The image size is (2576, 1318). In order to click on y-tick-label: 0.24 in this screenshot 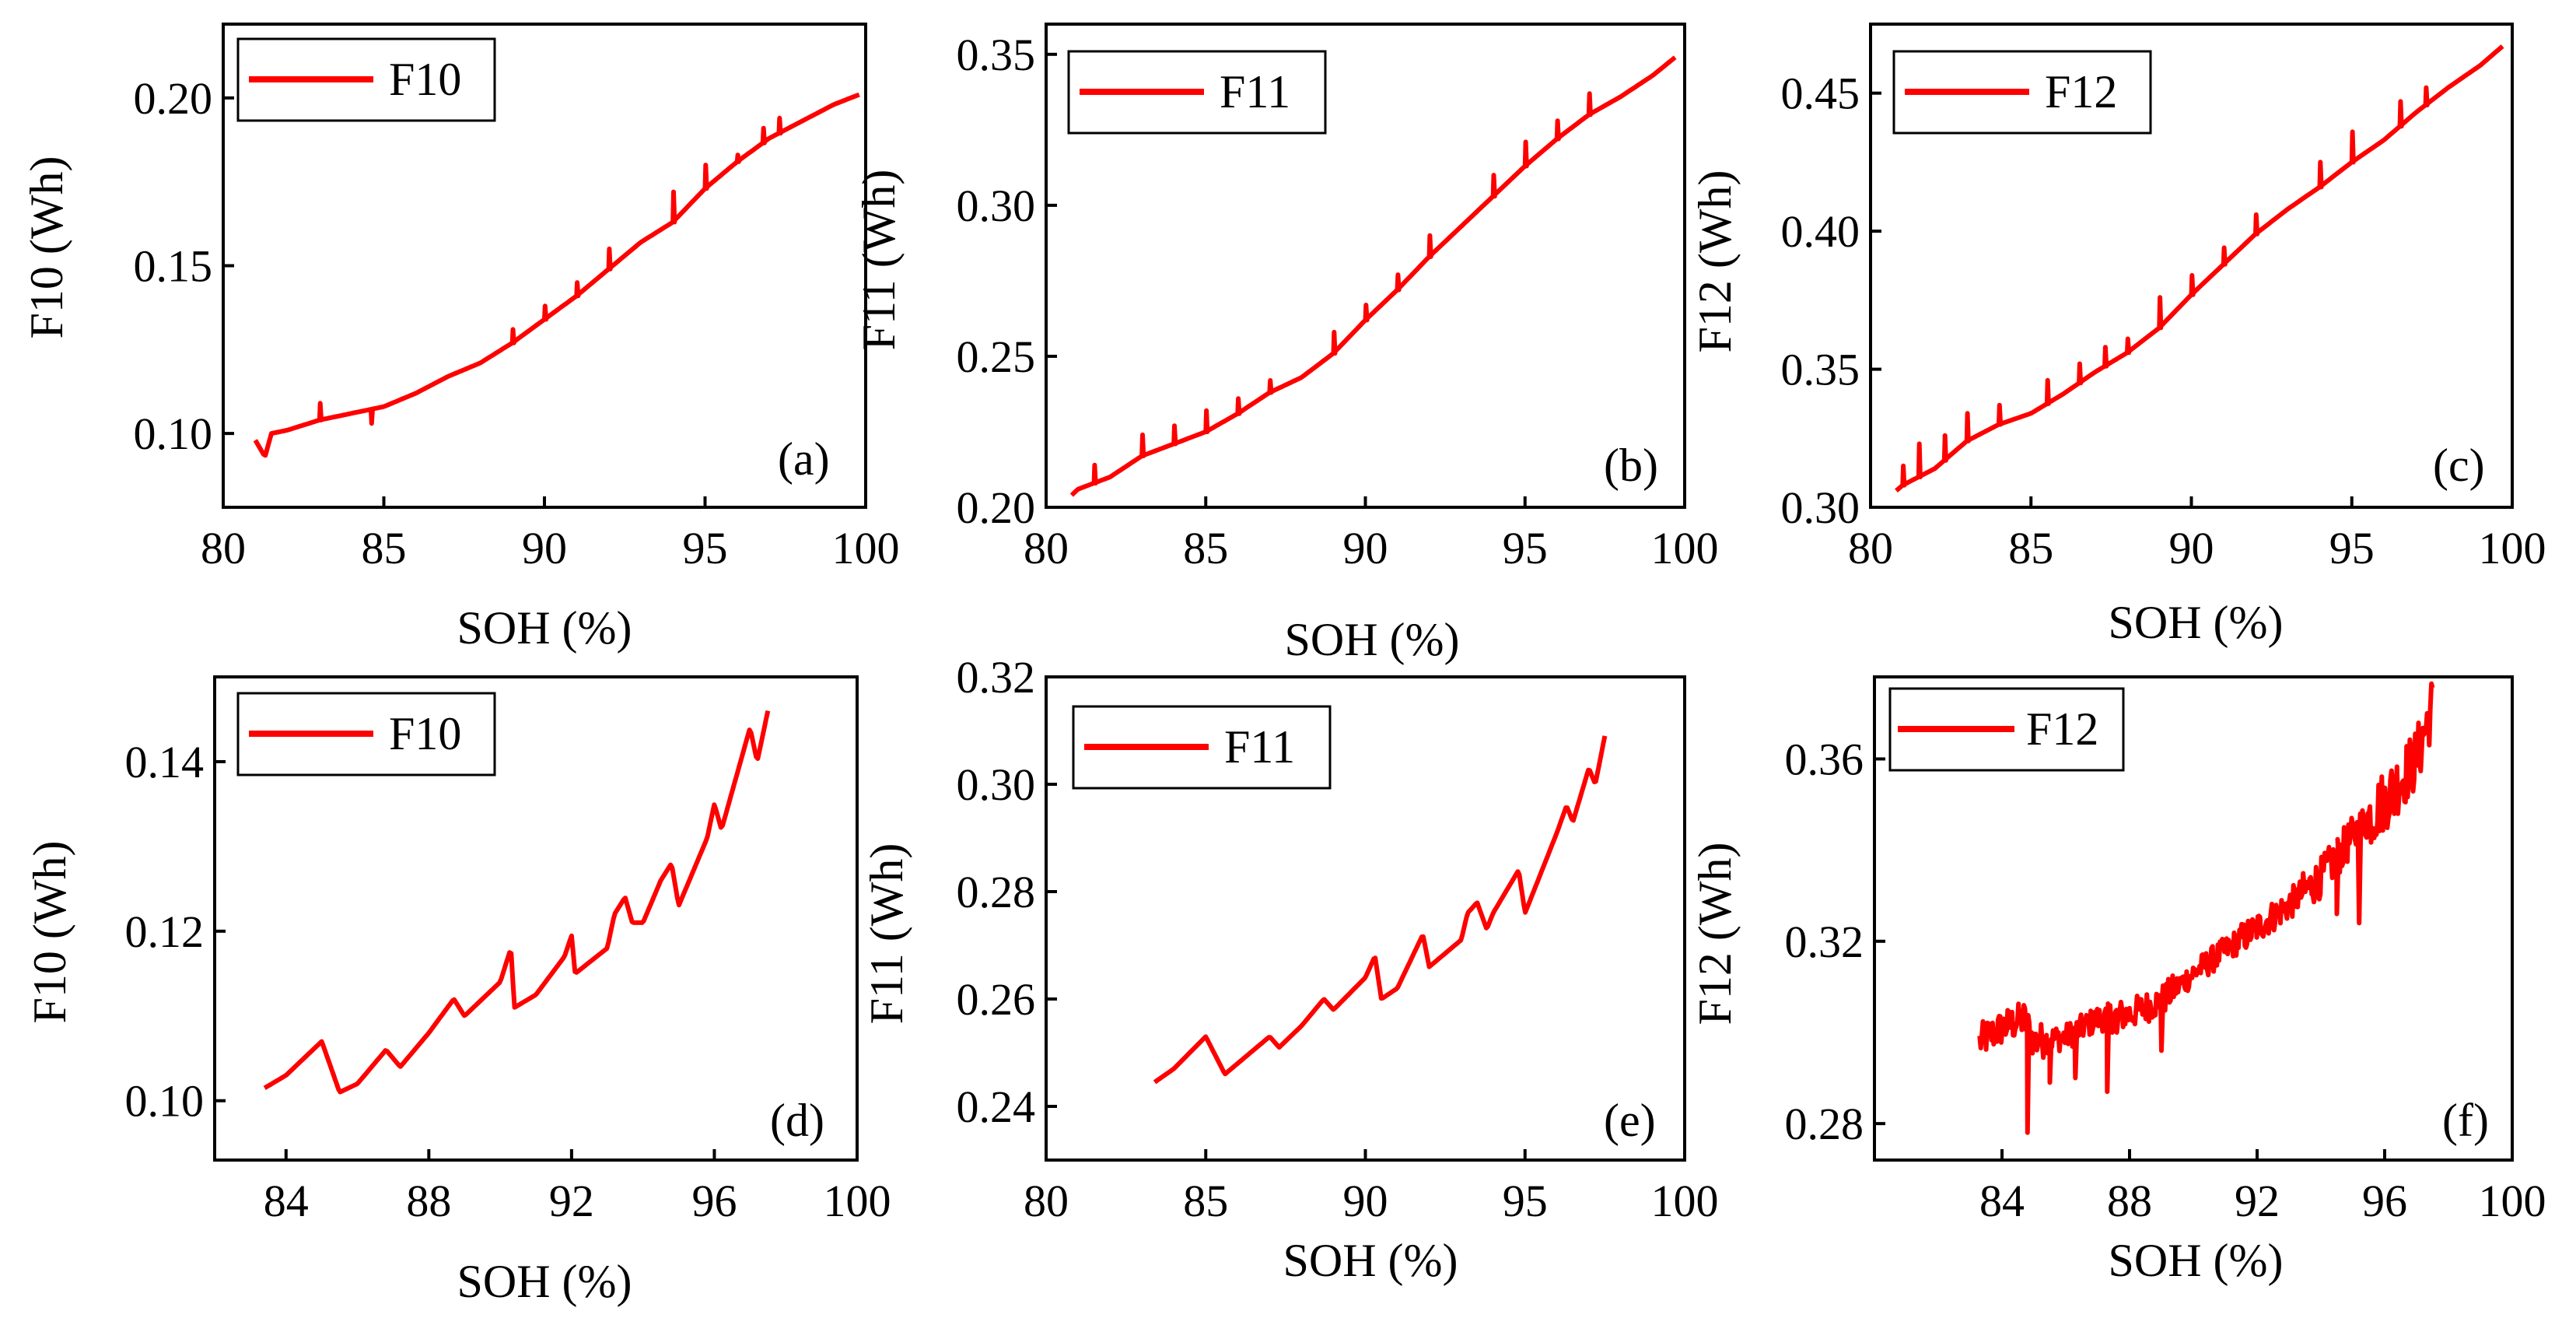, I will do `click(997, 1106)`.